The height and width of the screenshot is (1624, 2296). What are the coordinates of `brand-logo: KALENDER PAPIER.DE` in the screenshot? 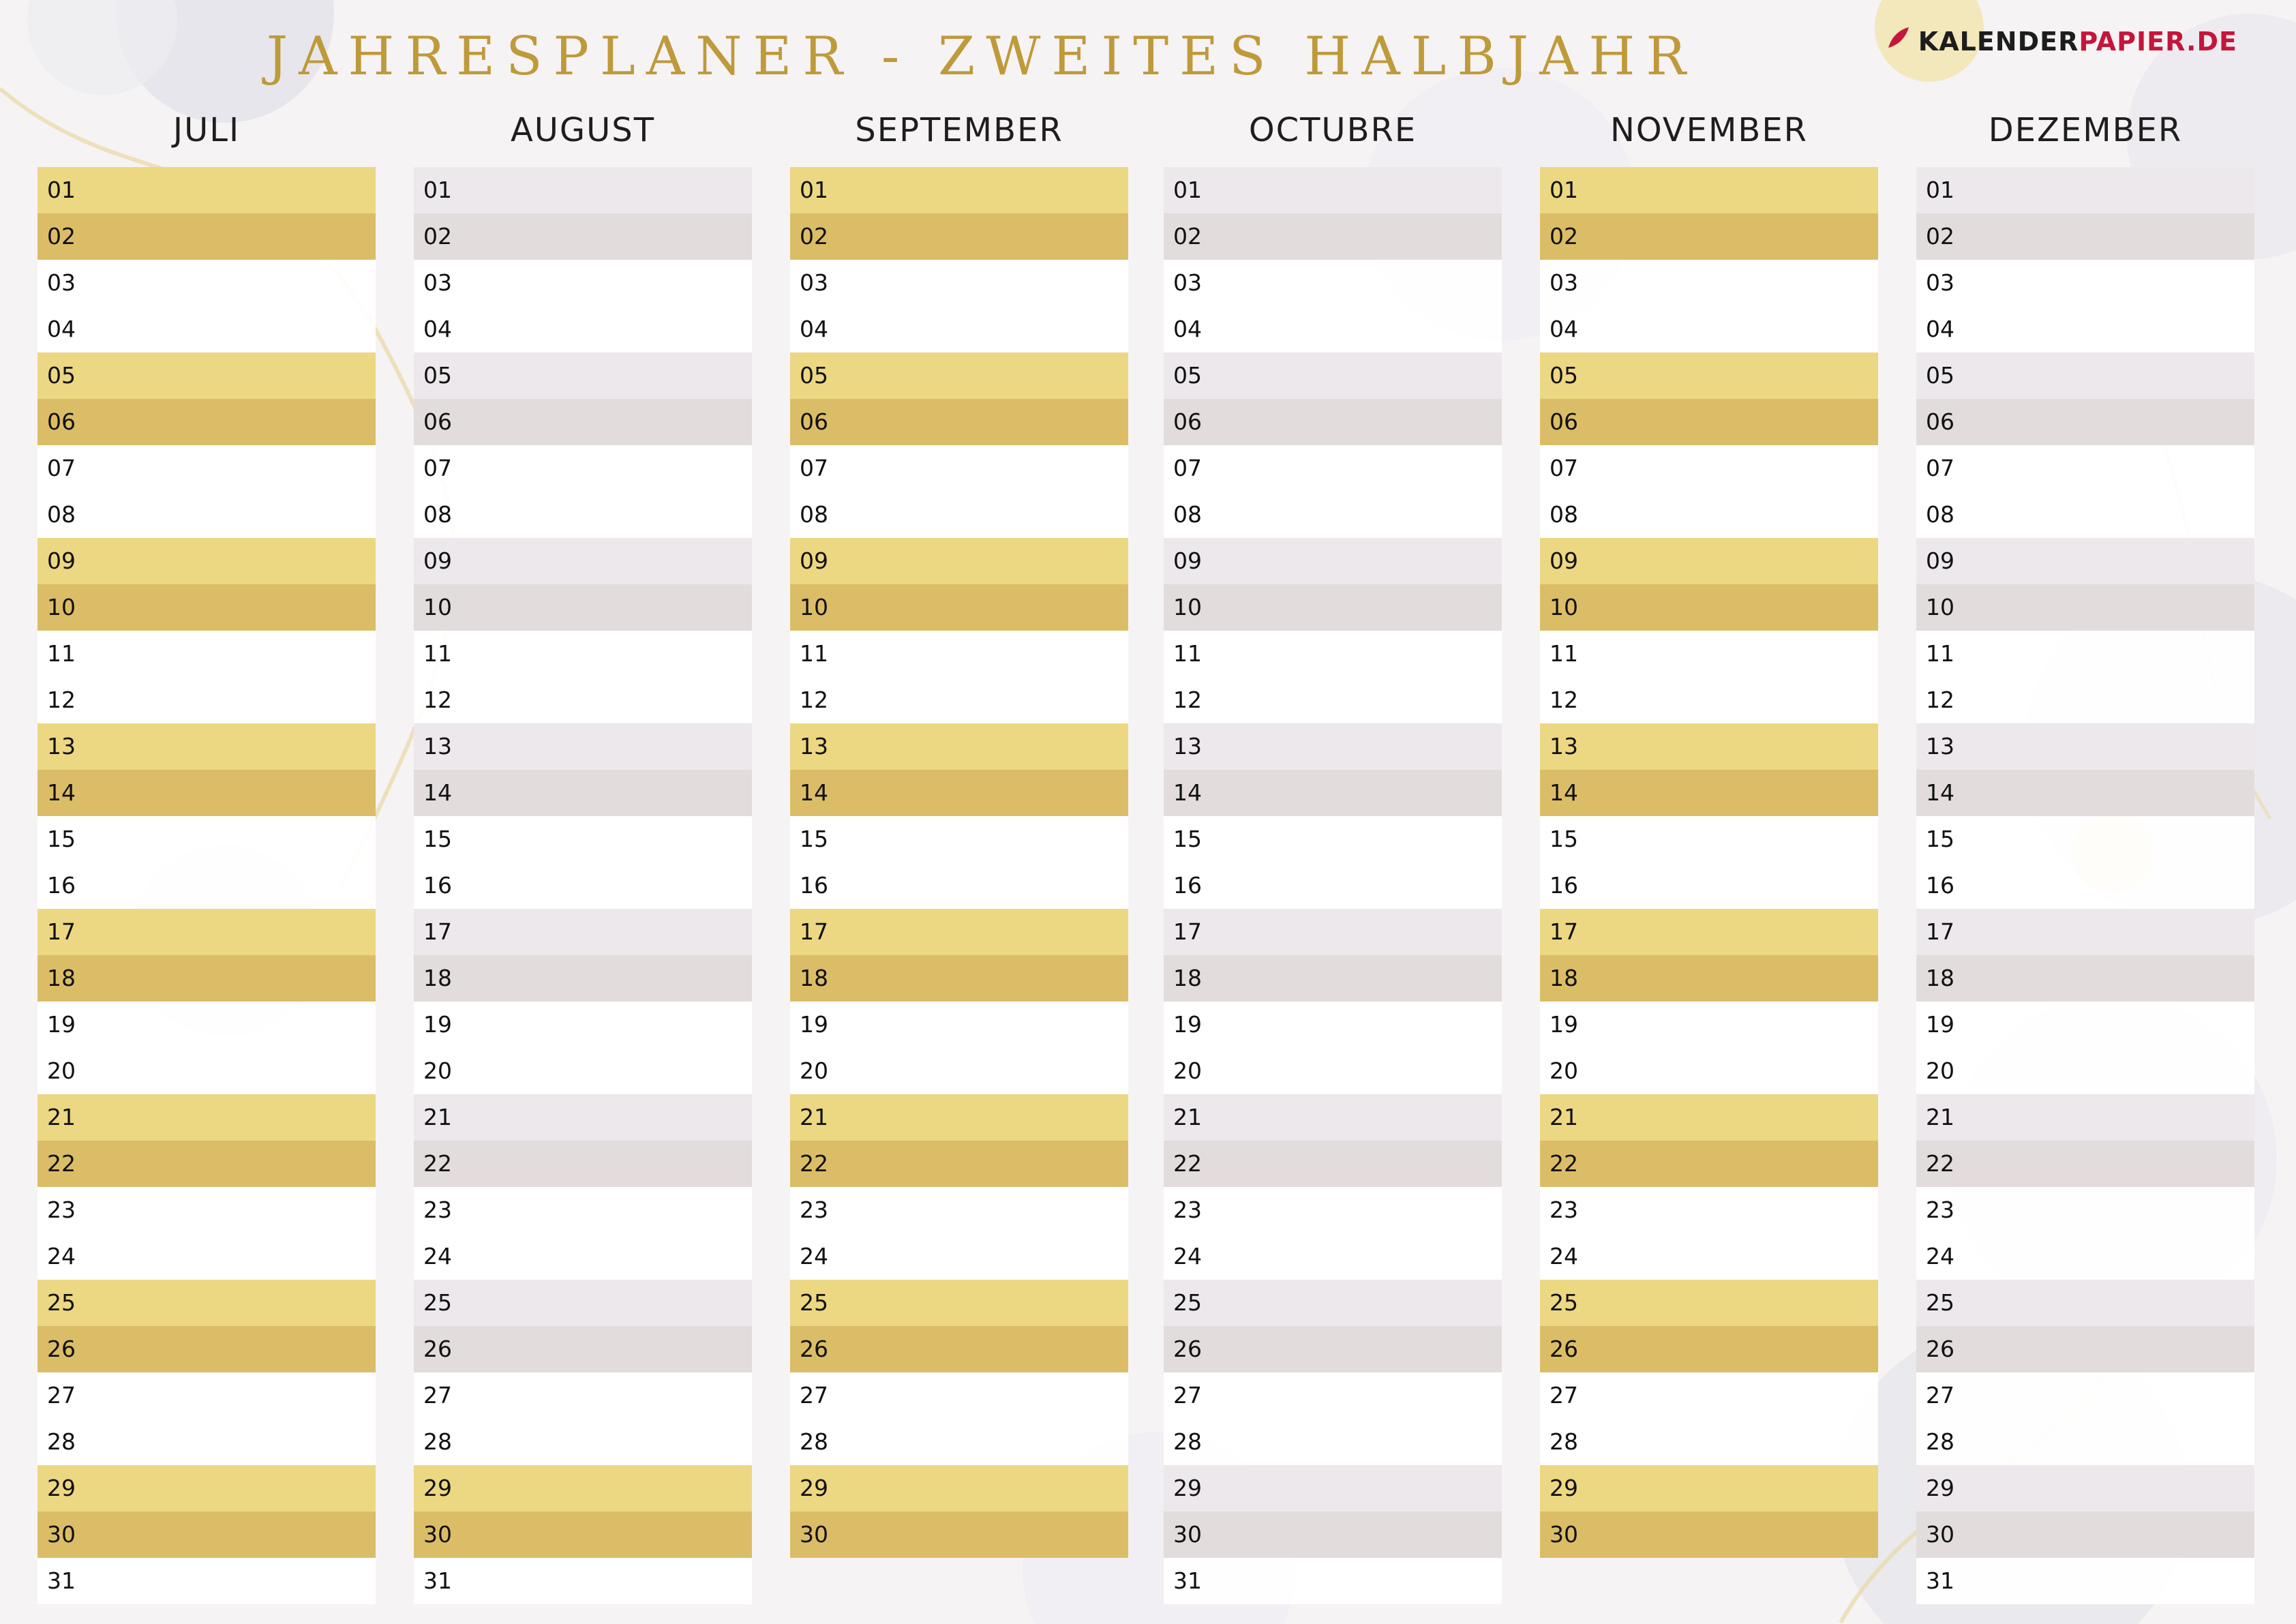 It's located at (2061, 41).